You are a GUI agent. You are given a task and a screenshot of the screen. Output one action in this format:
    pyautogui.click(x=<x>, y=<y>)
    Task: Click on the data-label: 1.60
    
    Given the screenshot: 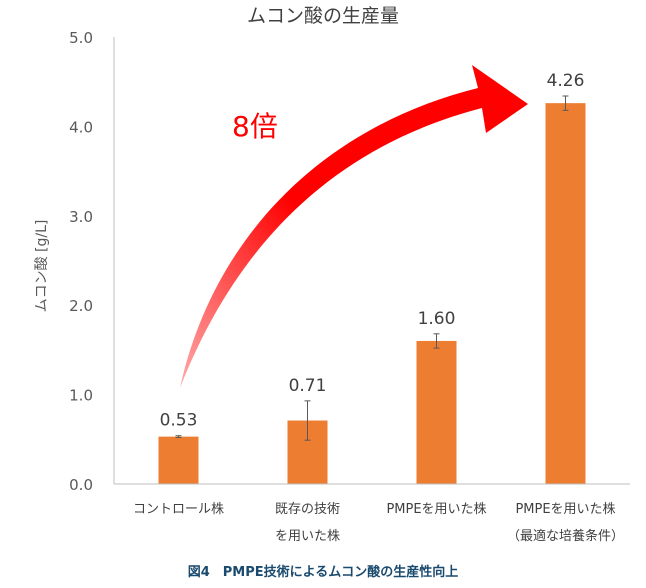 What is the action you would take?
    pyautogui.click(x=437, y=319)
    